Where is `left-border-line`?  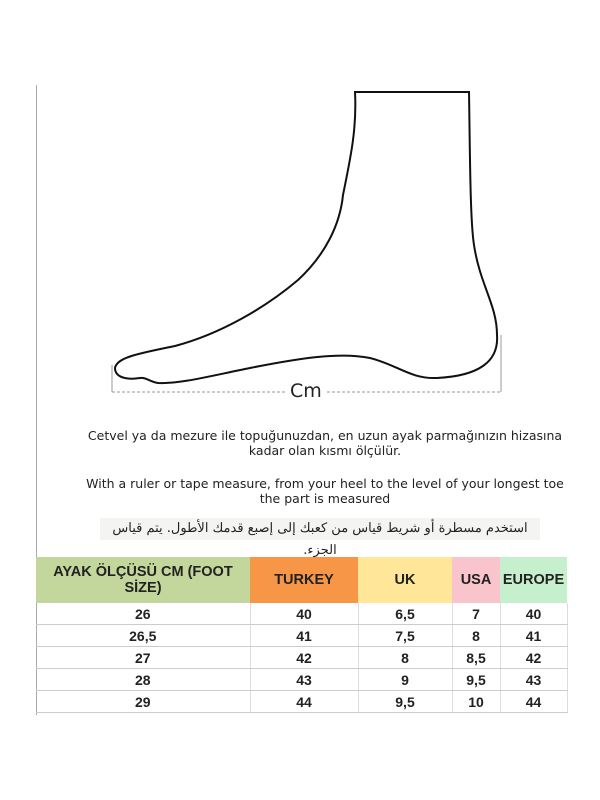 left-border-line is located at coordinates (36, 400).